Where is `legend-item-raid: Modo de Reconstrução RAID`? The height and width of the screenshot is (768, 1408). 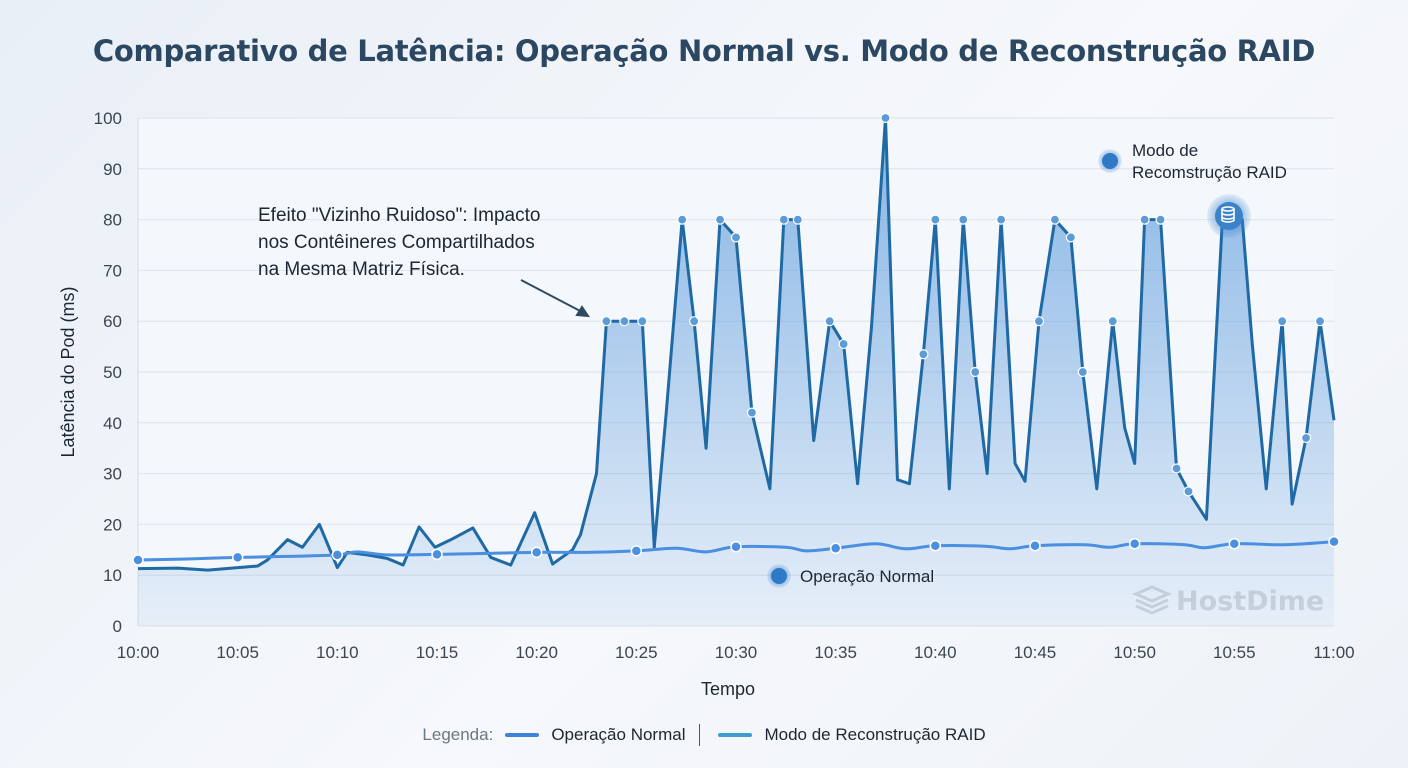 legend-item-raid: Modo de Reconstrução RAID is located at coordinates (875, 734).